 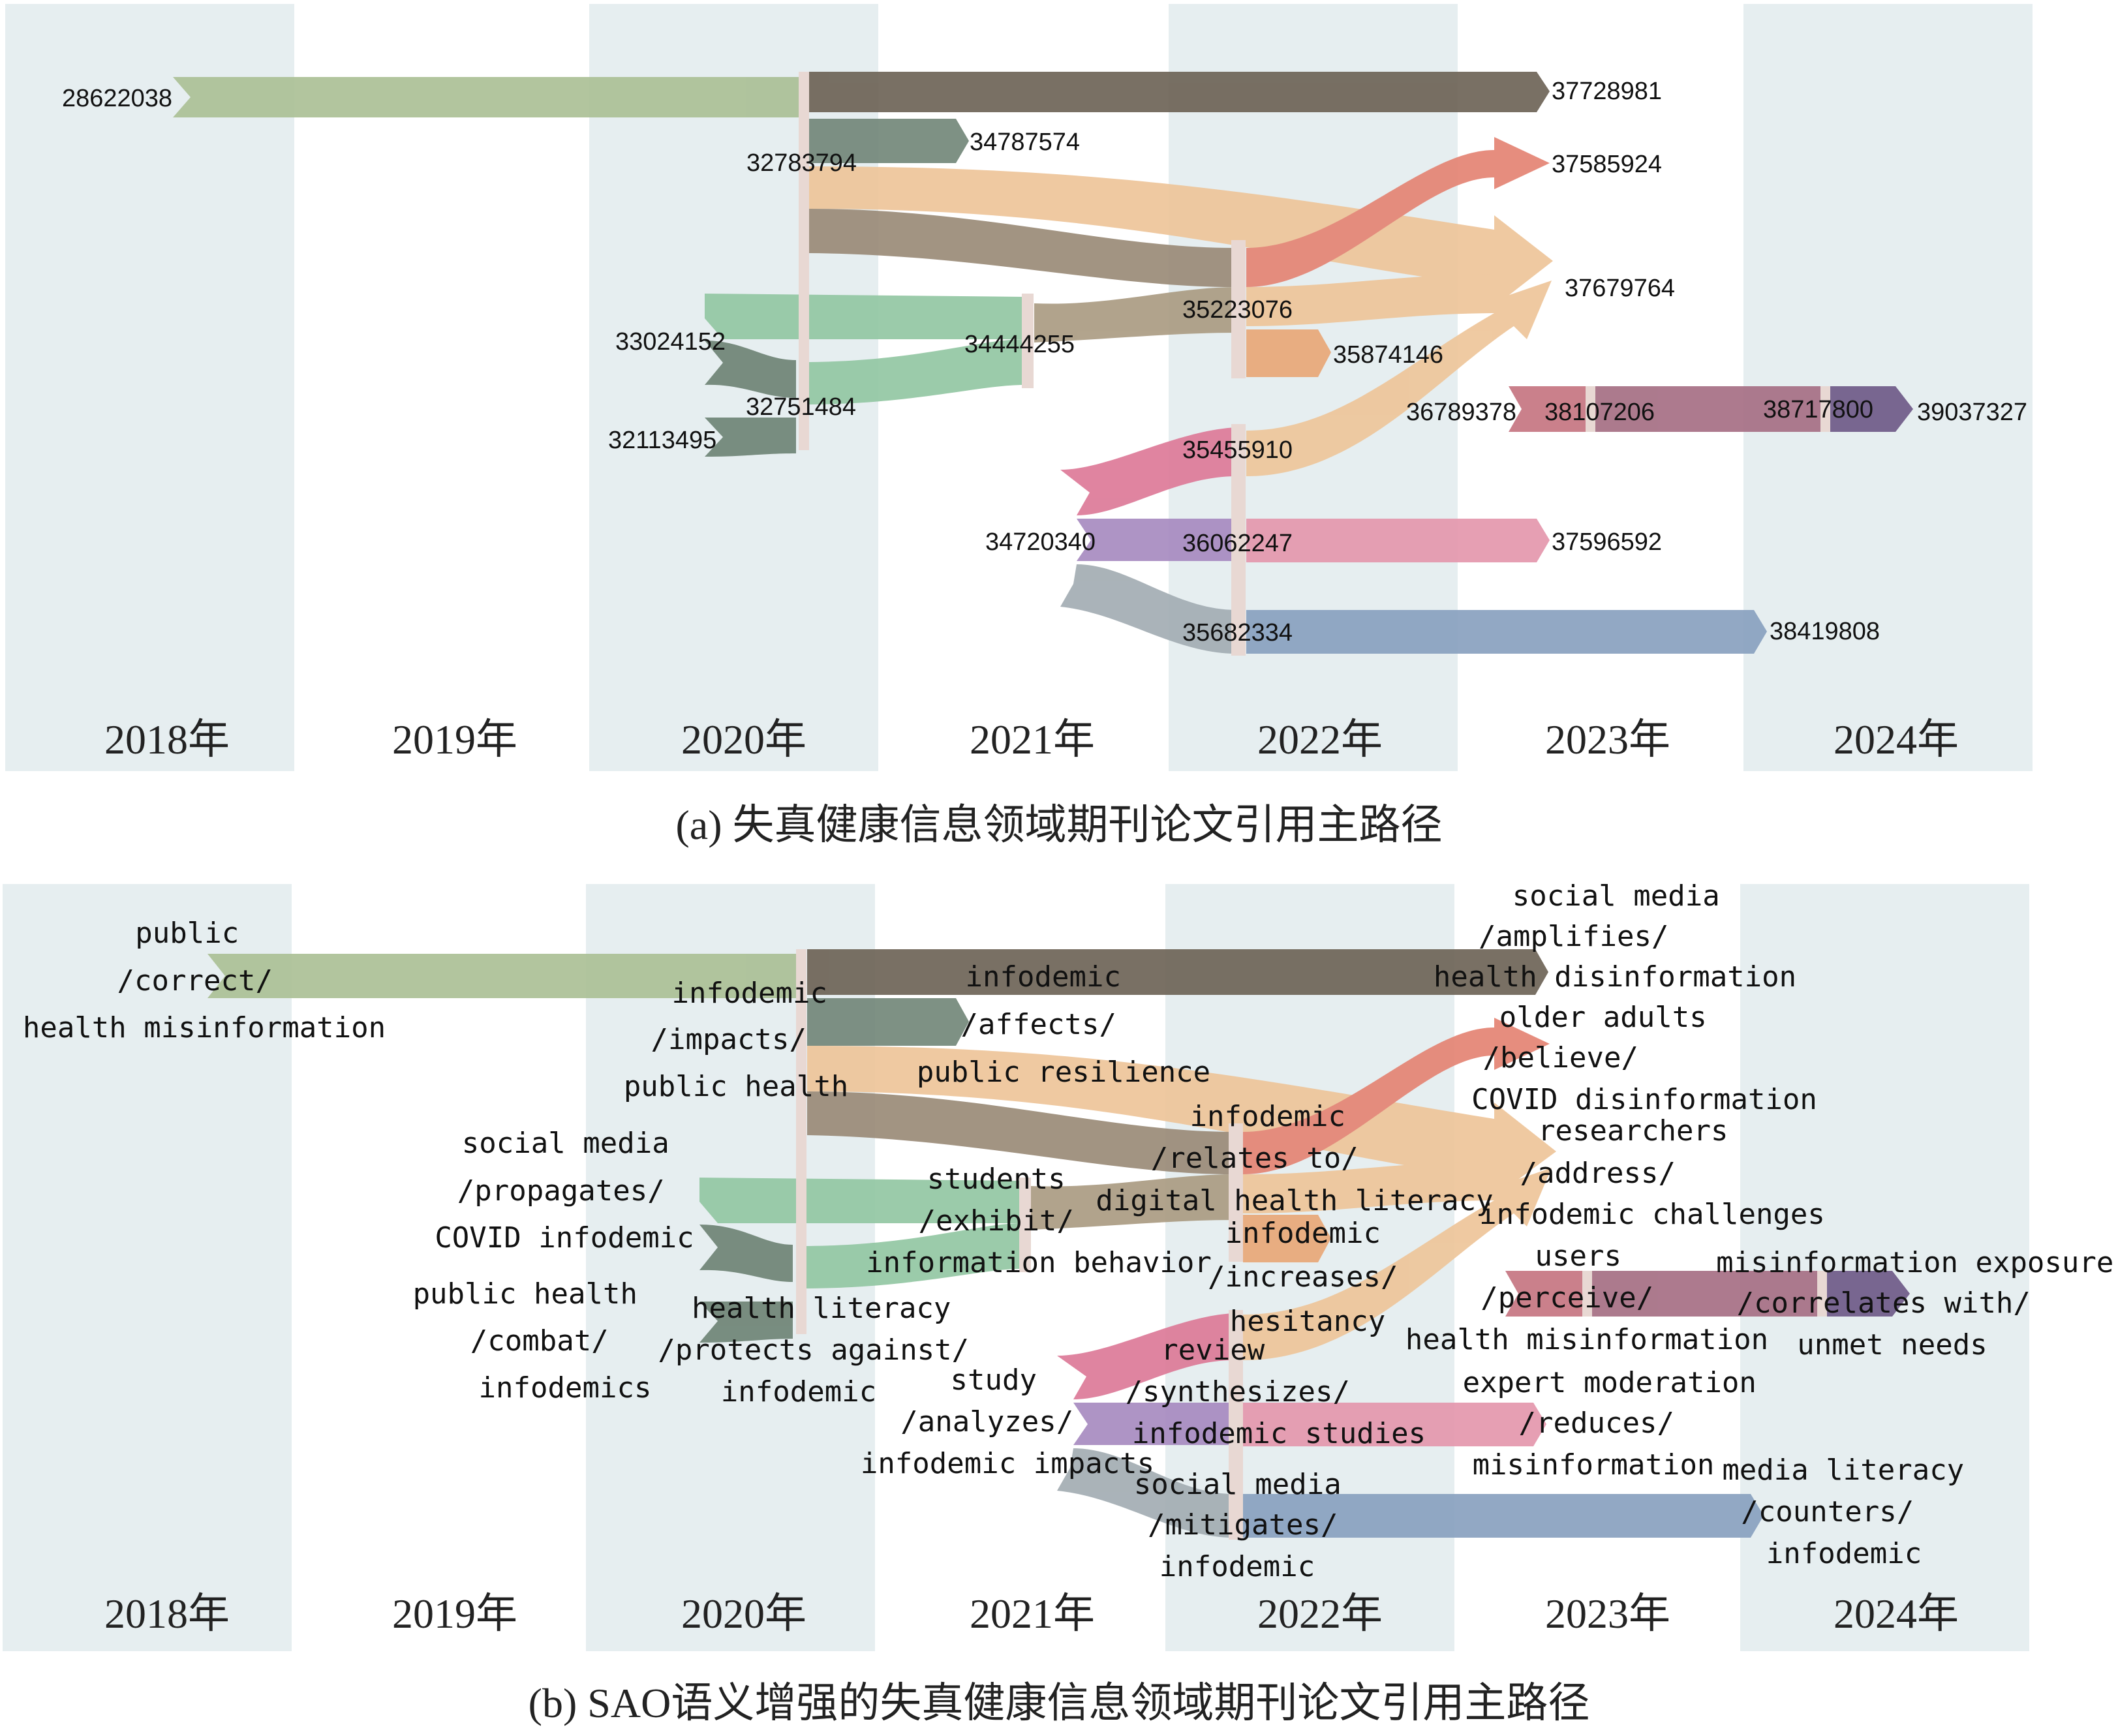 What do you see at coordinates (1544, 1294) in the screenshot?
I see `flow-b-users-a` at bounding box center [1544, 1294].